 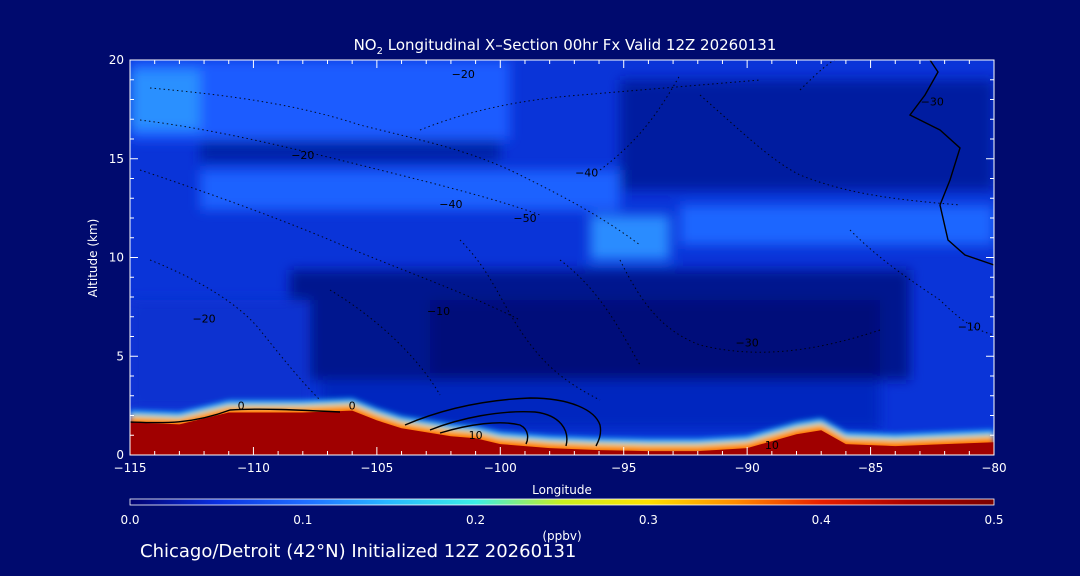 I want to click on field-lower-west, so click(x=220, y=355).